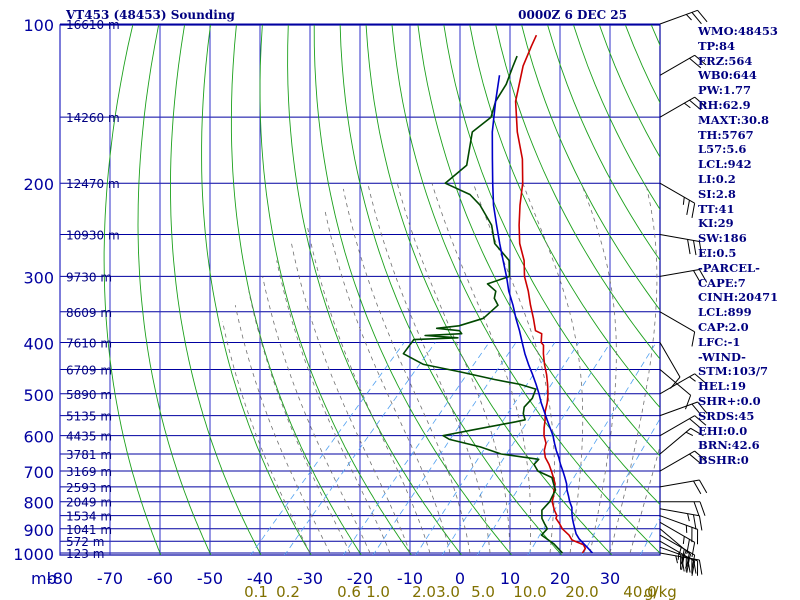 The width and height of the screenshot is (800, 600). I want to click on index-item: WB0:644, so click(727, 75).